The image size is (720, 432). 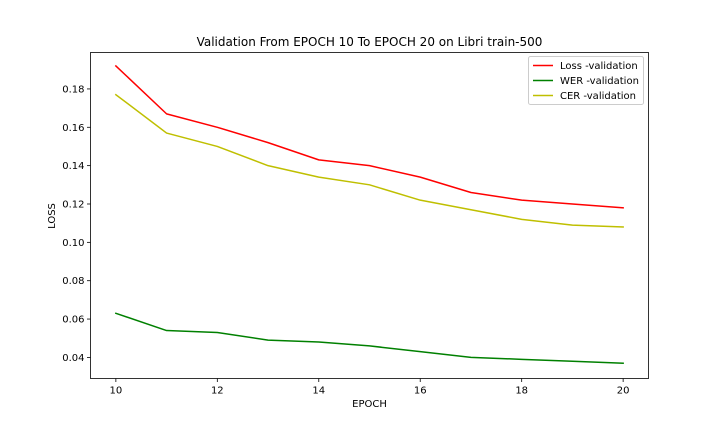 I want to click on y-axis-label: LOSS, so click(x=52, y=216).